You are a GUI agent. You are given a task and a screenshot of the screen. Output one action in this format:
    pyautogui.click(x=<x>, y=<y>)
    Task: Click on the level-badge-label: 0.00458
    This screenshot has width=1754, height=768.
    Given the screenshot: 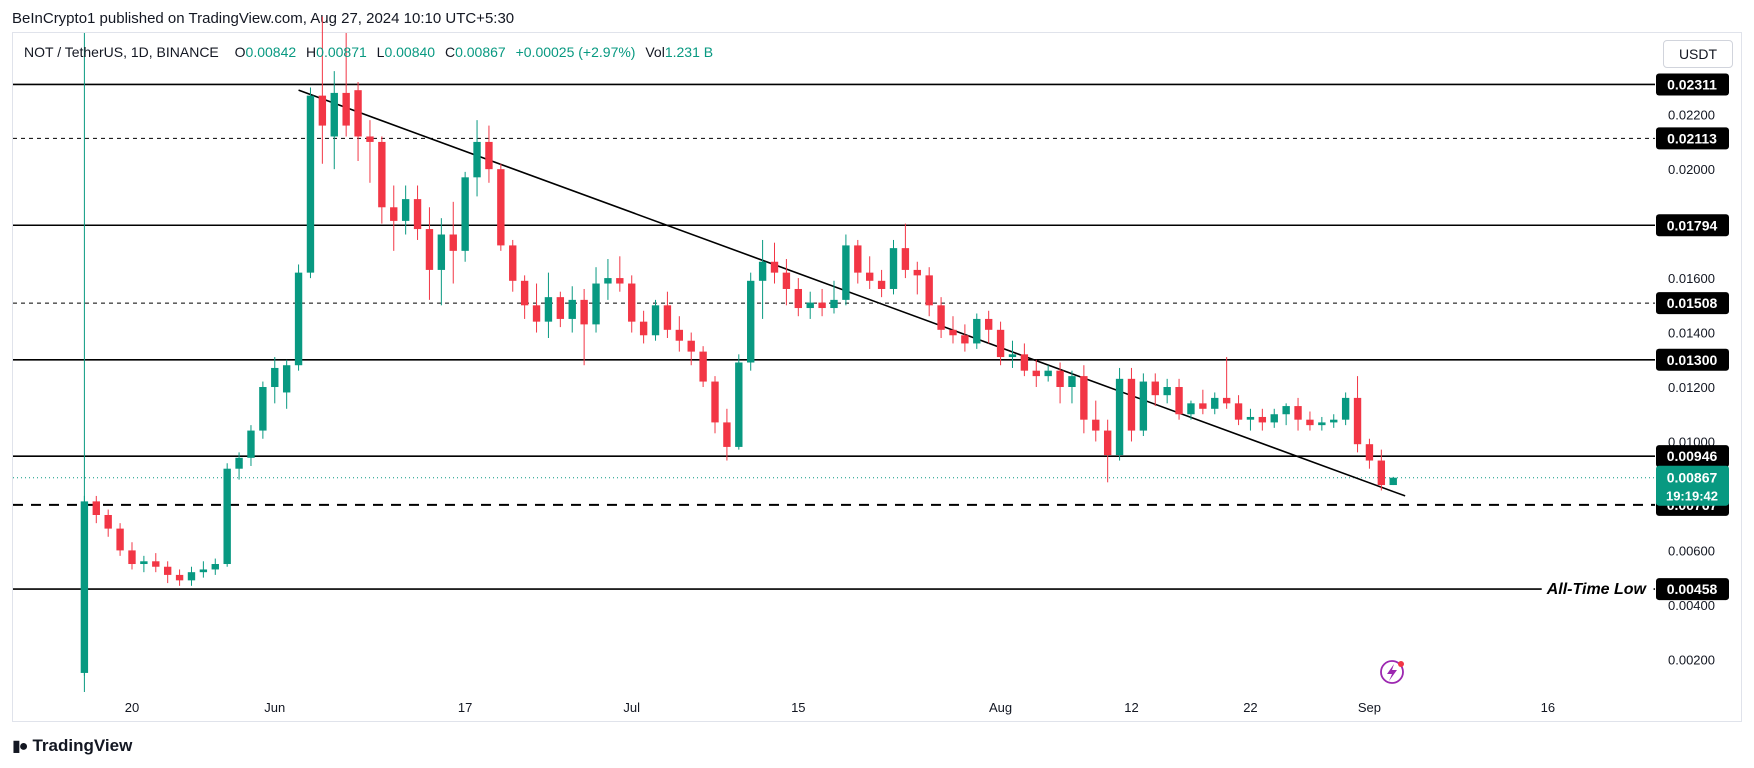 What is the action you would take?
    pyautogui.click(x=1692, y=589)
    